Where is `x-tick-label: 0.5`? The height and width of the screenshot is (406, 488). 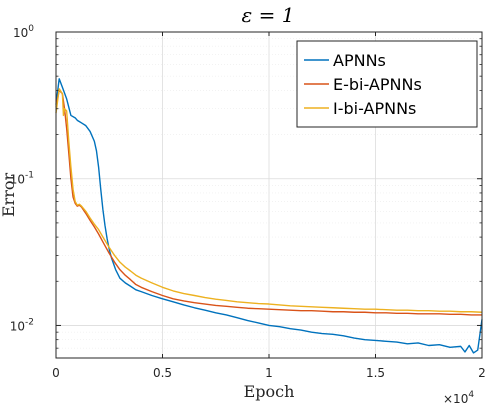 x-tick-label: 0.5 is located at coordinates (162, 373).